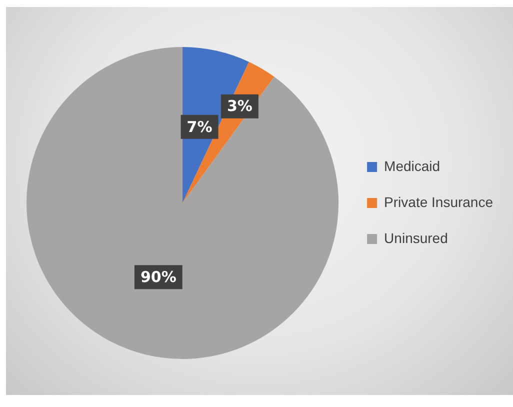 This screenshot has width=513, height=407. Describe the element at coordinates (416, 238) in the screenshot. I see `legend-label: Uninsured` at that location.